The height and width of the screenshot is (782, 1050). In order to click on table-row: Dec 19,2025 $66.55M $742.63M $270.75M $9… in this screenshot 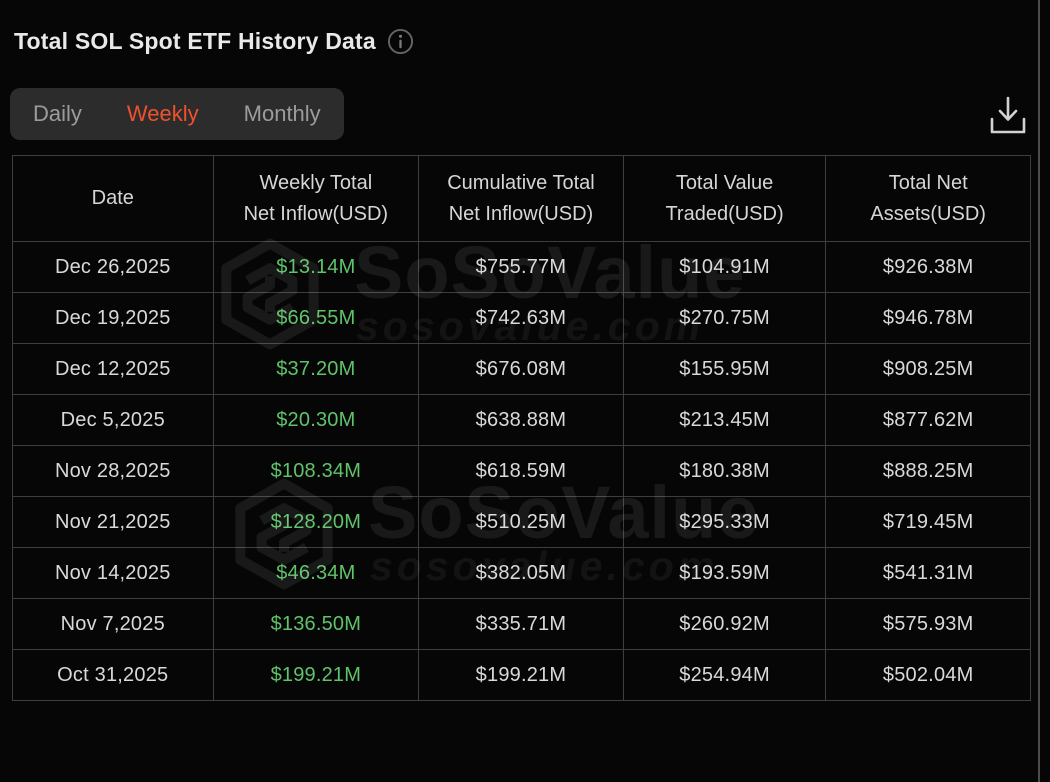, I will do `click(521, 318)`.